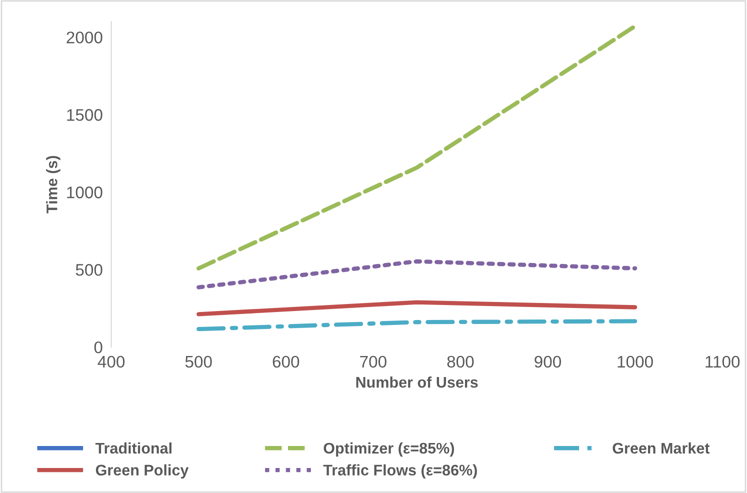 Image resolution: width=747 pixels, height=493 pixels. I want to click on x-tick-label: 500, so click(198, 362).